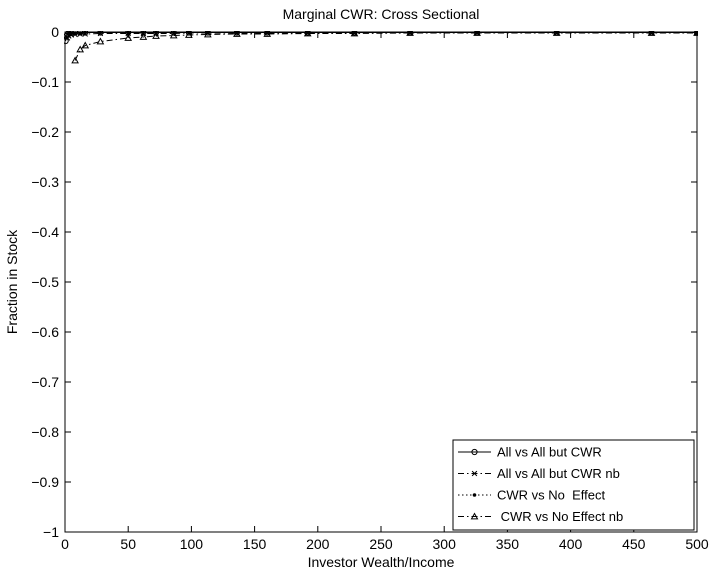  I want to click on legend-entry: CWR vs No Effect nb, so click(540, 516).